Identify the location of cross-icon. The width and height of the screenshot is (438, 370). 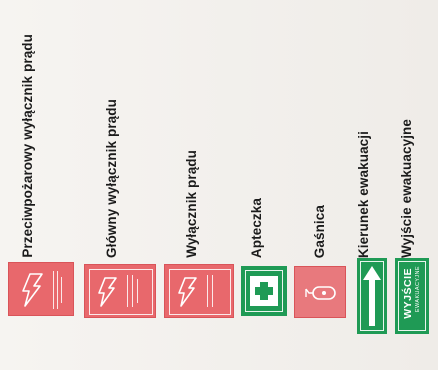
(264, 291).